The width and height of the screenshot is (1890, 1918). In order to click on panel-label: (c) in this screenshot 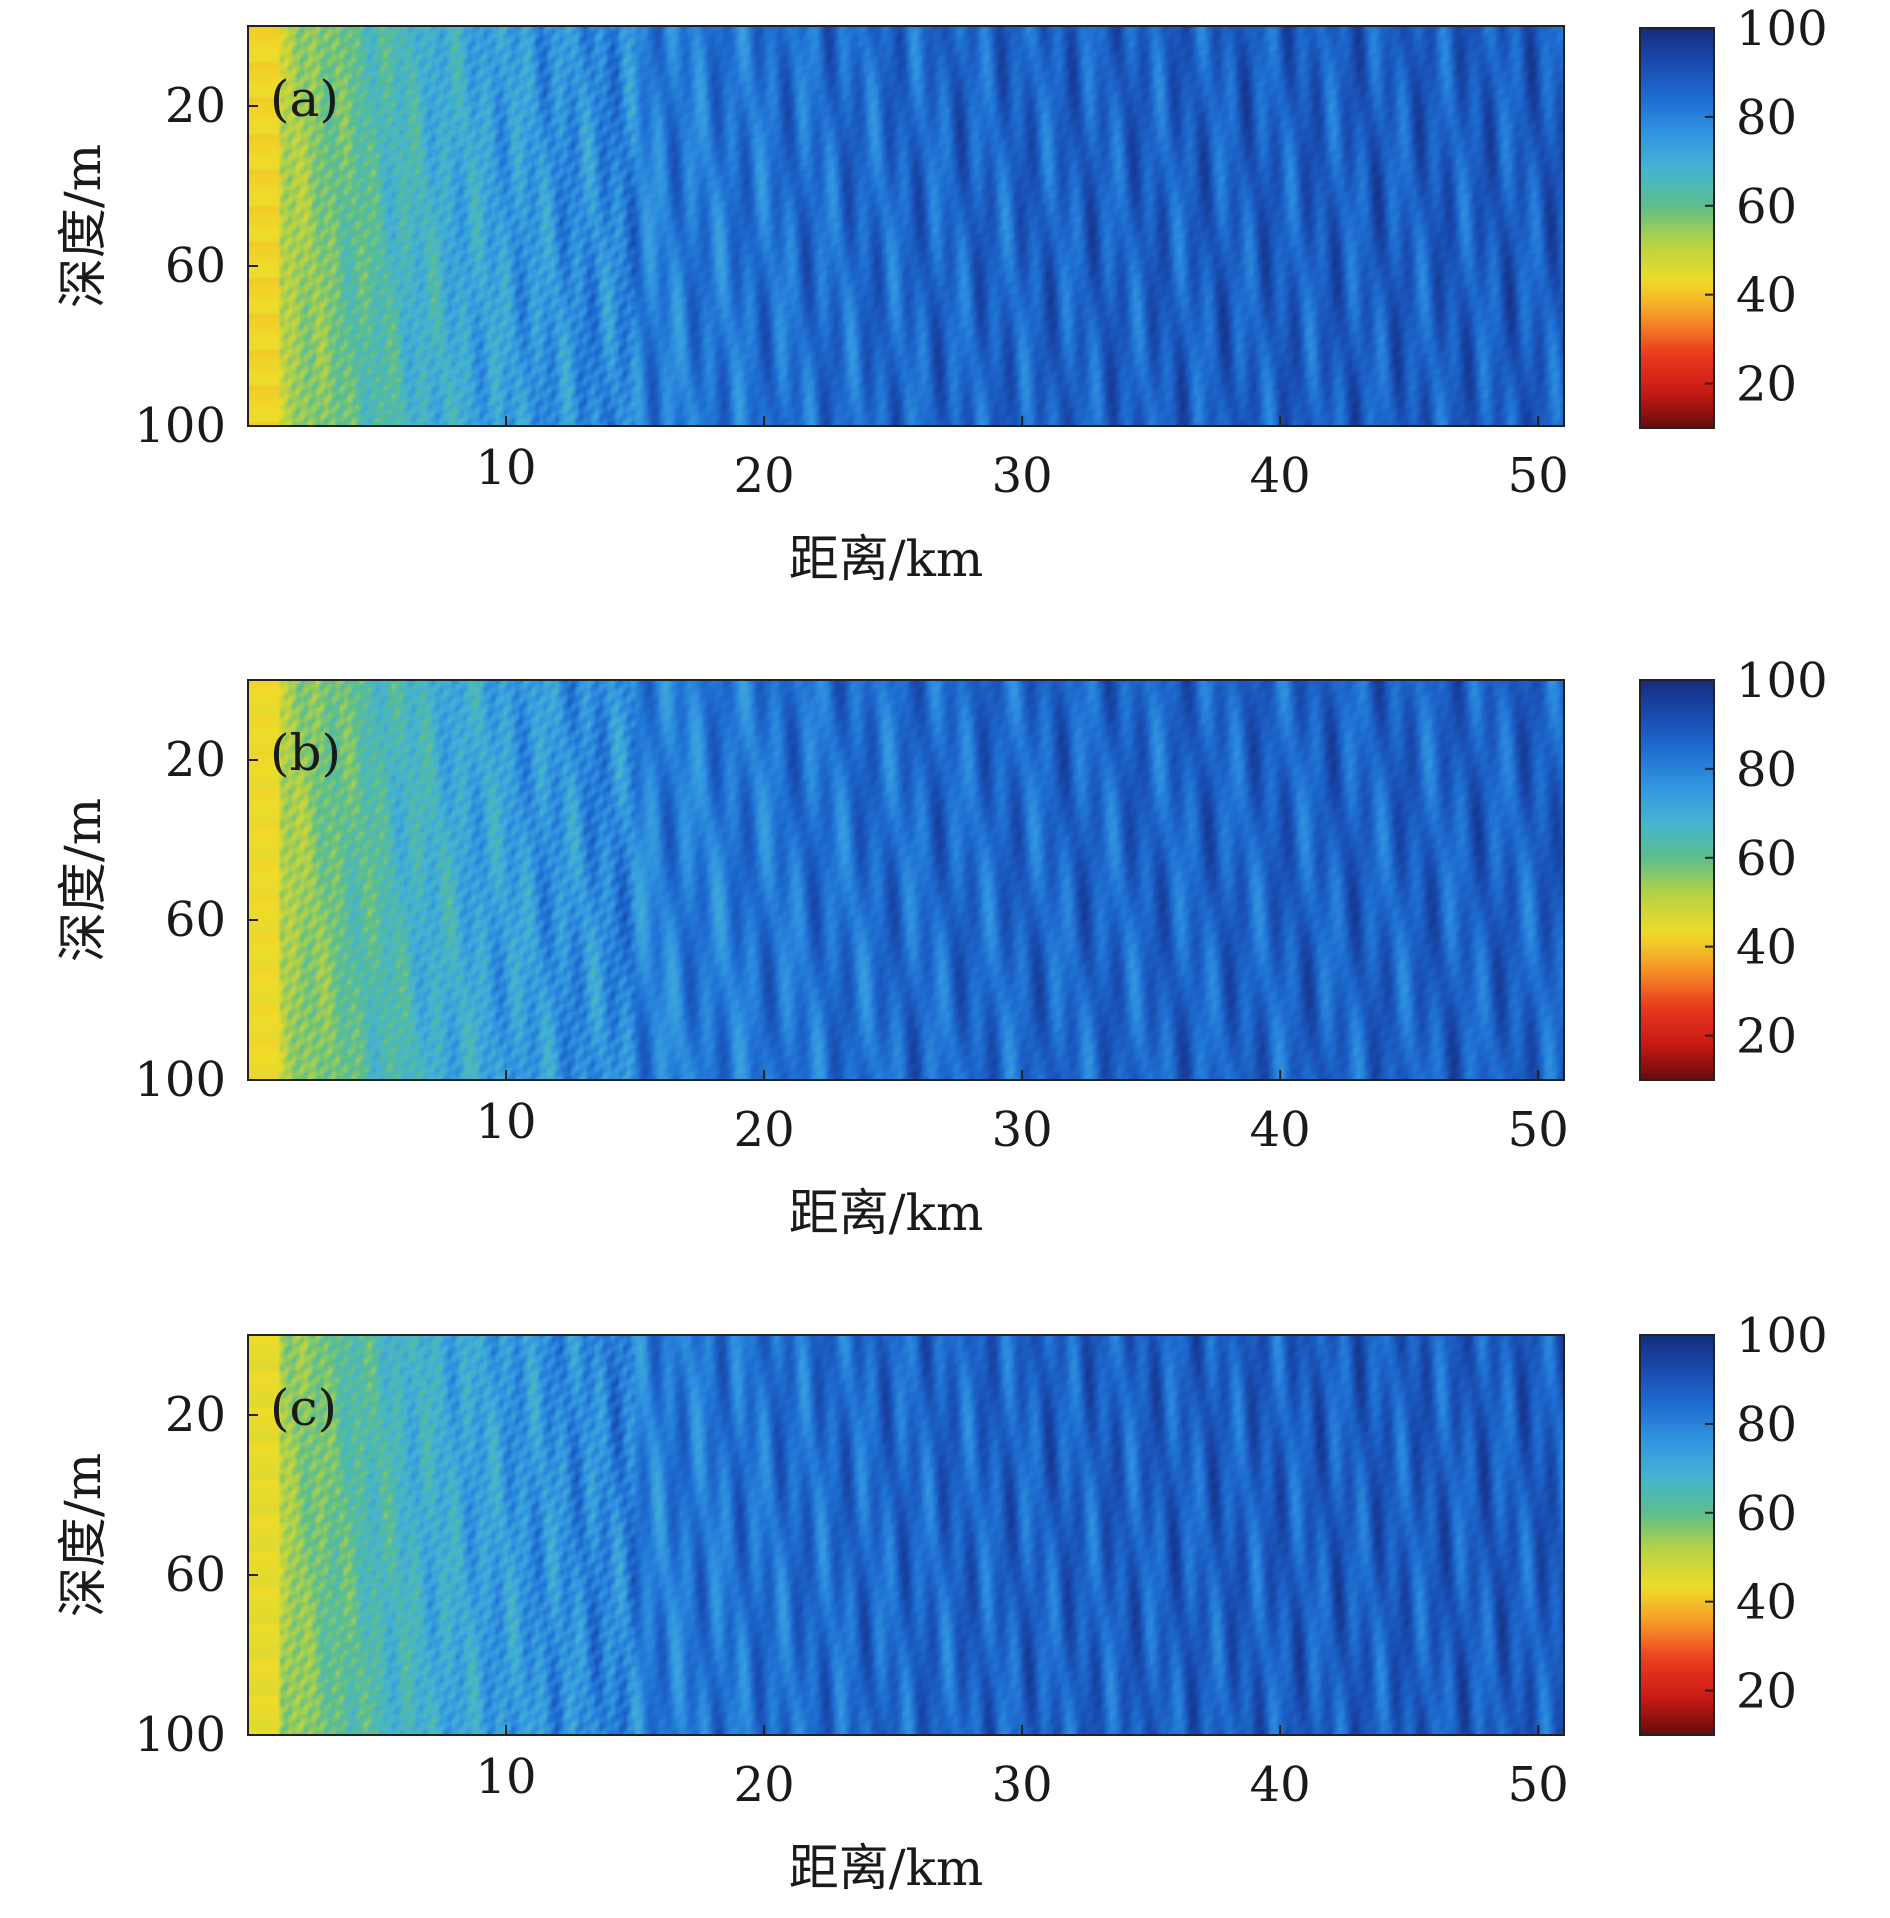, I will do `click(303, 1408)`.